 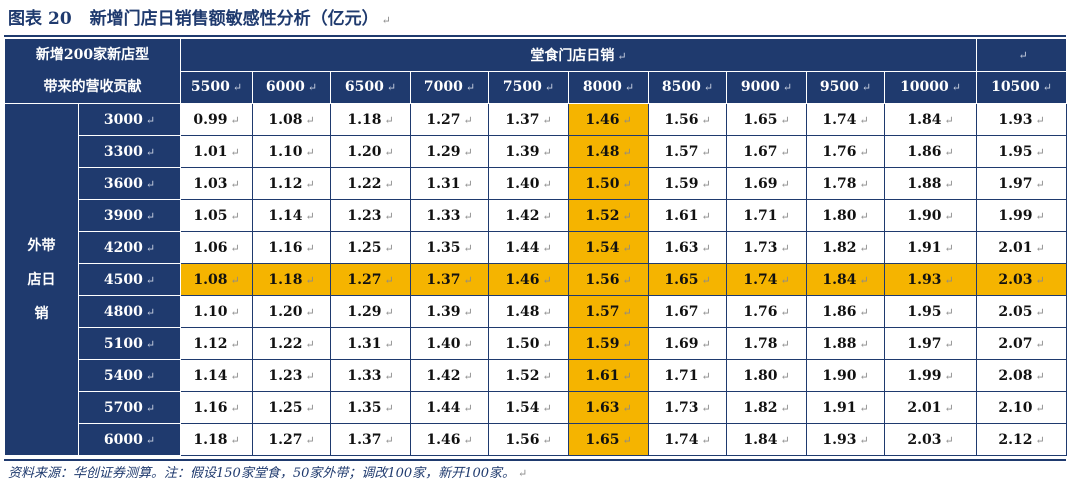 I want to click on table-cell: 1.46 ↵, so click(x=609, y=119).